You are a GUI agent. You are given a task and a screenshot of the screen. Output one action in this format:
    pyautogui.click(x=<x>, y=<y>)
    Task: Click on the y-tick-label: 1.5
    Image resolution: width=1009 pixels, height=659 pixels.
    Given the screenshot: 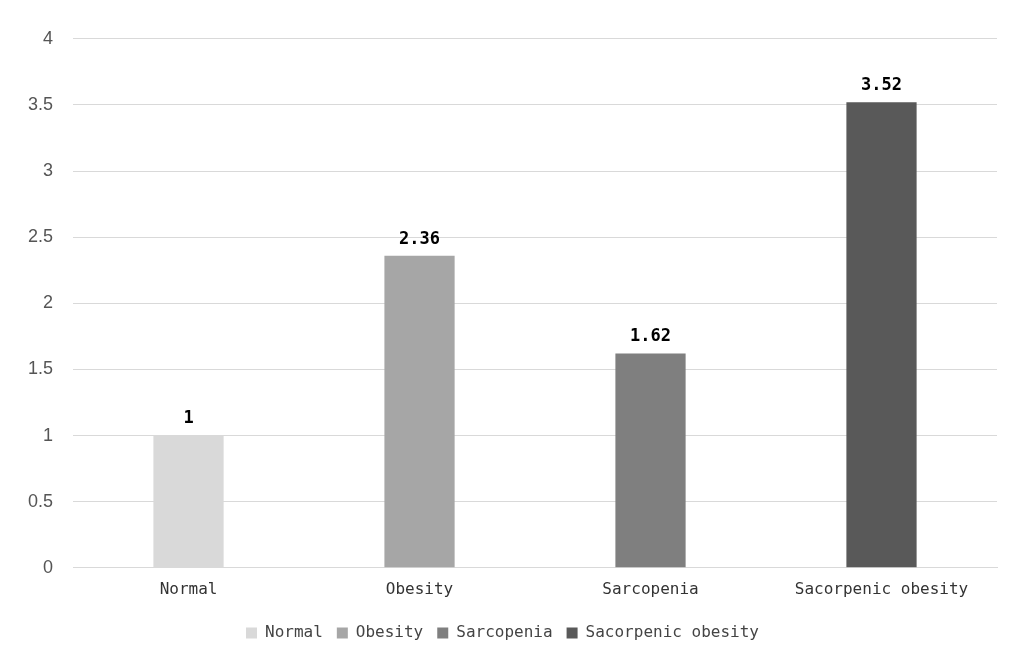 What is the action you would take?
    pyautogui.click(x=40, y=368)
    